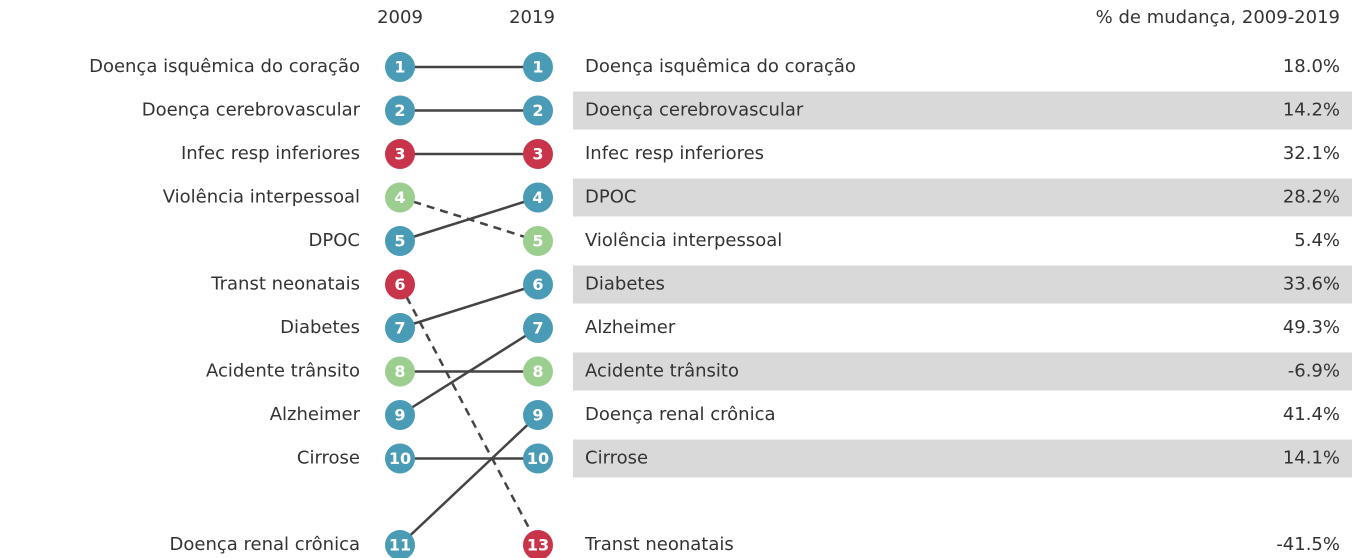  I want to click on right-label: DPOC, so click(610, 197).